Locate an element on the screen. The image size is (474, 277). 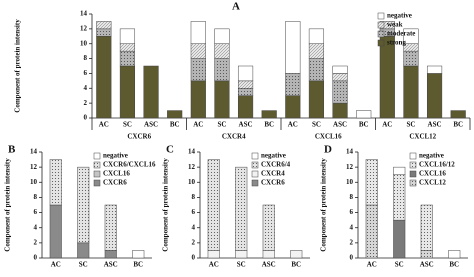
legend-label: weak is located at coordinates (395, 25).